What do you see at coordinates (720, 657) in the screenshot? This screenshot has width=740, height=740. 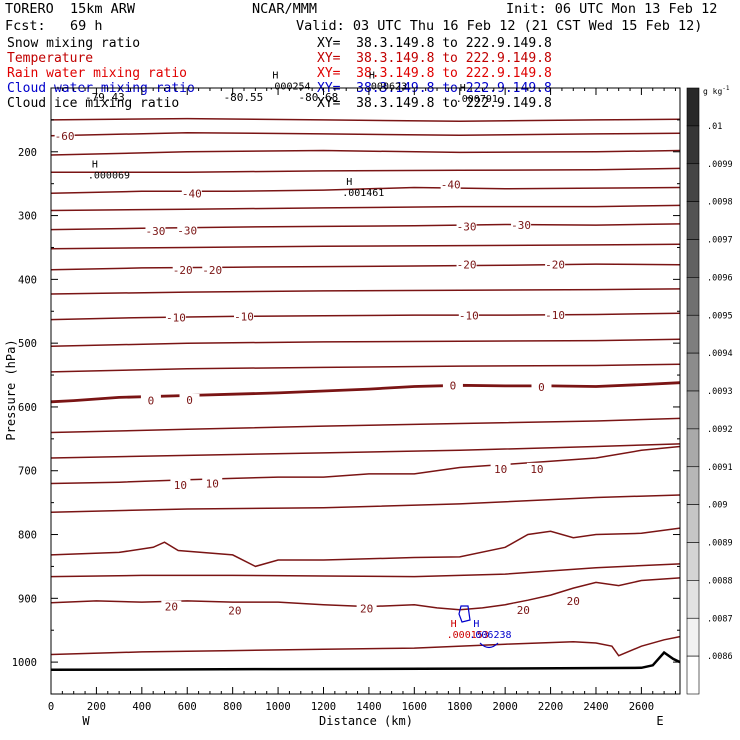 I see `colorbar-label: .0086` at bounding box center [720, 657].